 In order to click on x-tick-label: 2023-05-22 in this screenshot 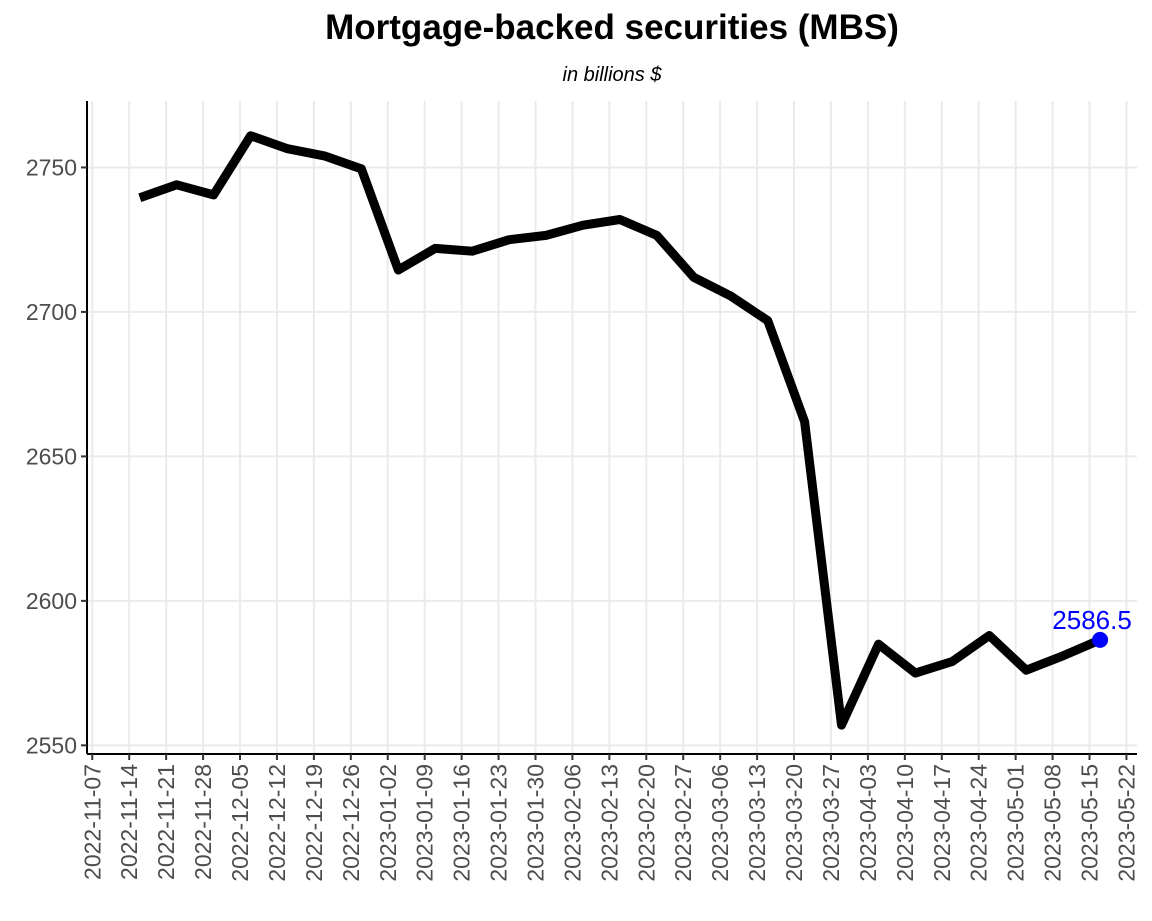, I will do `click(1126, 823)`.